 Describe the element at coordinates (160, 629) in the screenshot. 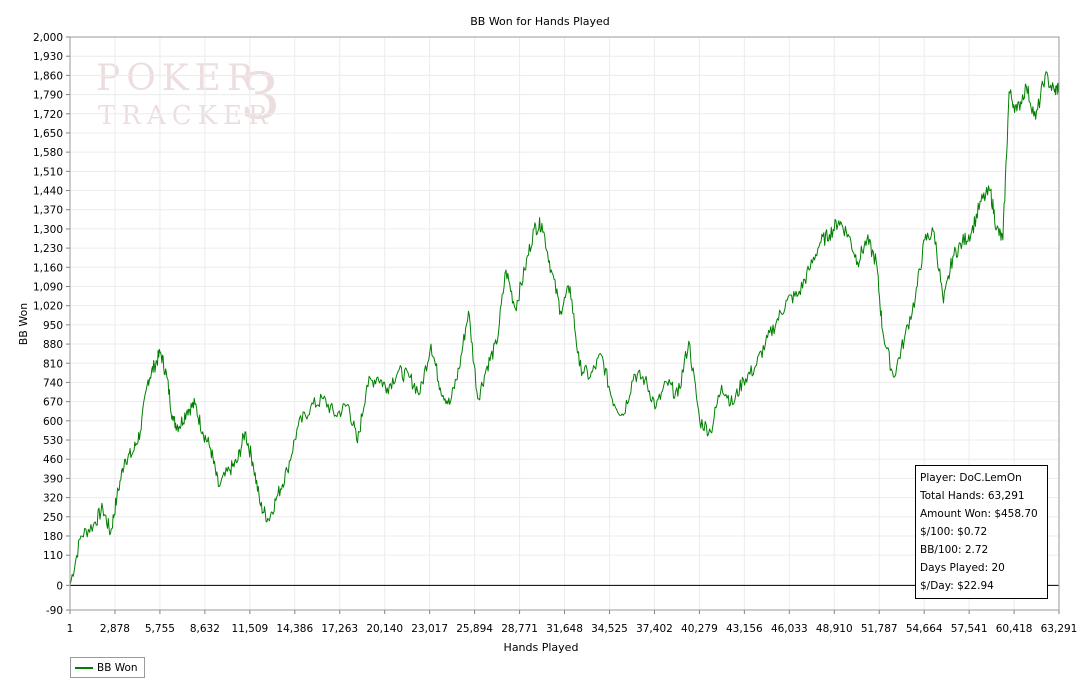

I see `x-tick-label: 5,755` at that location.